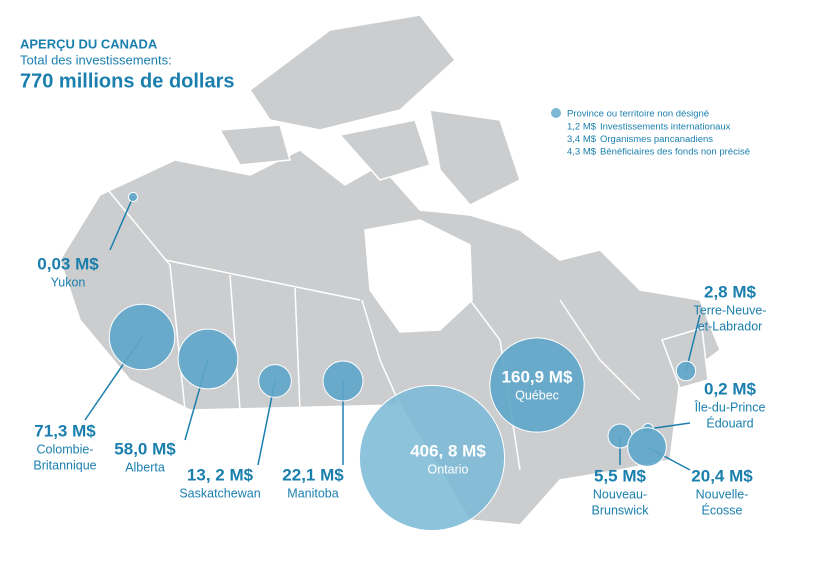 Image resolution: width=815 pixels, height=563 pixels. Describe the element at coordinates (448, 469) in the screenshot. I see `region-name: Ontario` at that location.